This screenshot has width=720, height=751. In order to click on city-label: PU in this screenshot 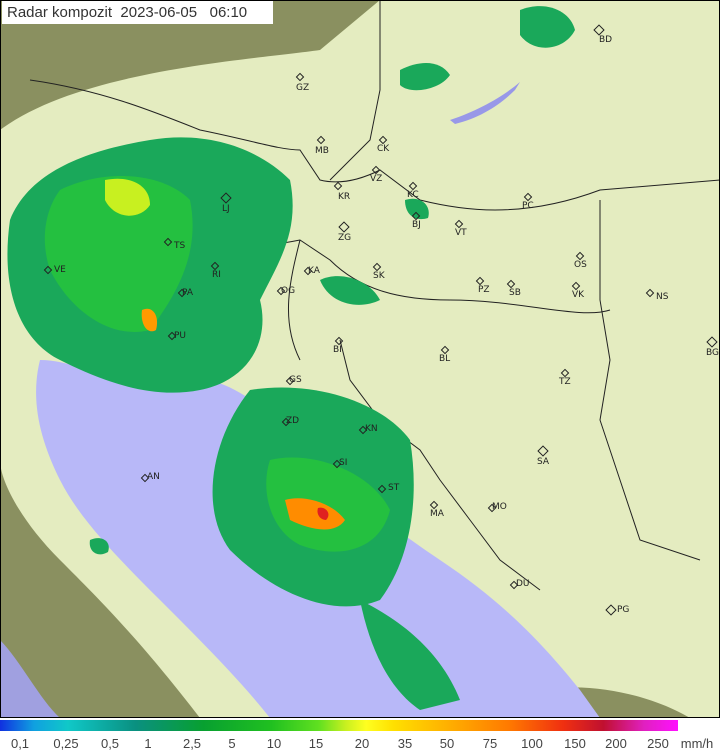, I will do `click(180, 336)`.